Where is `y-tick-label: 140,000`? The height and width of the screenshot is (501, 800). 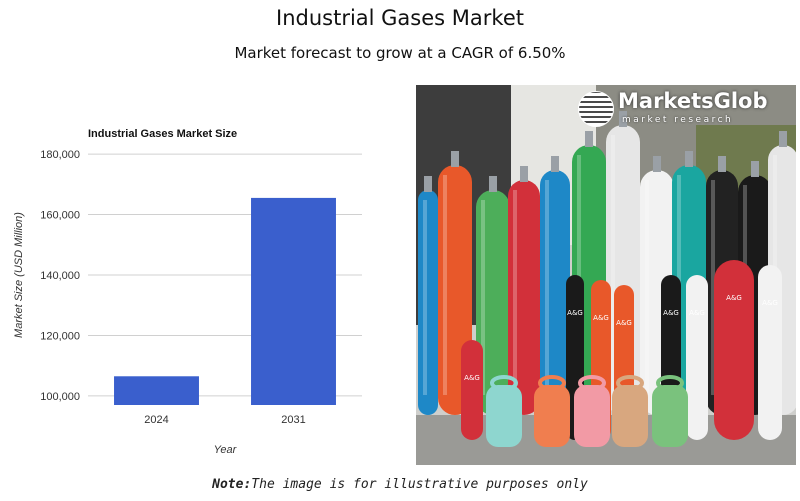 y-tick-label: 140,000 is located at coordinates (60, 276).